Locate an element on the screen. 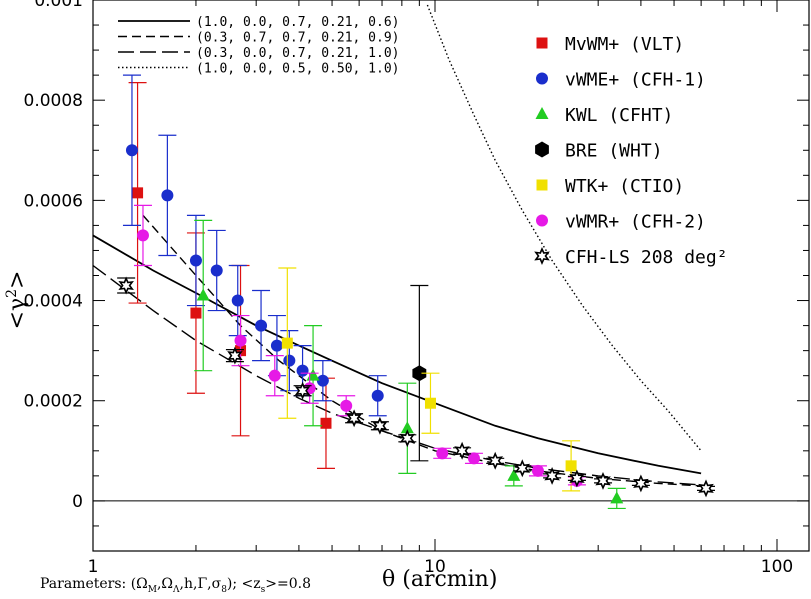 This screenshot has height=599, width=811. legend-label: KWL (CFHT) is located at coordinates (619, 115).